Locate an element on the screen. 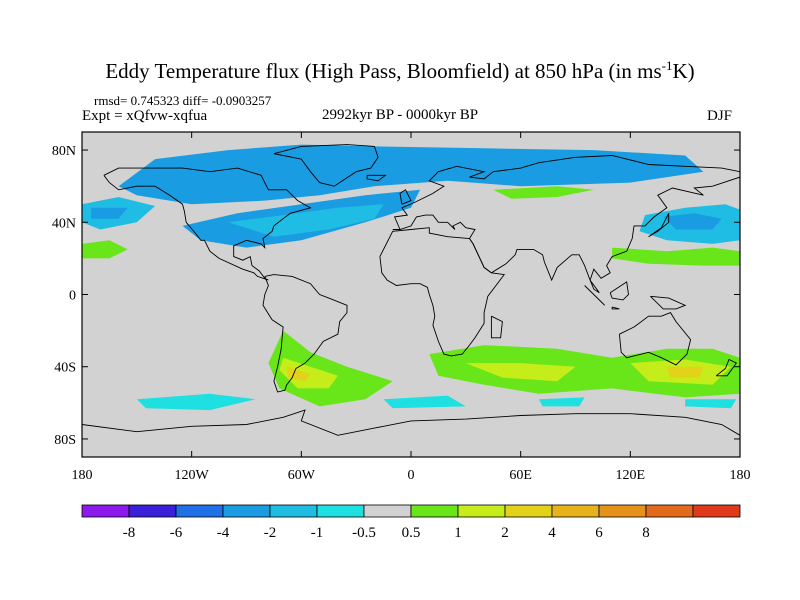  colorbar-label: 1 is located at coordinates (458, 533).